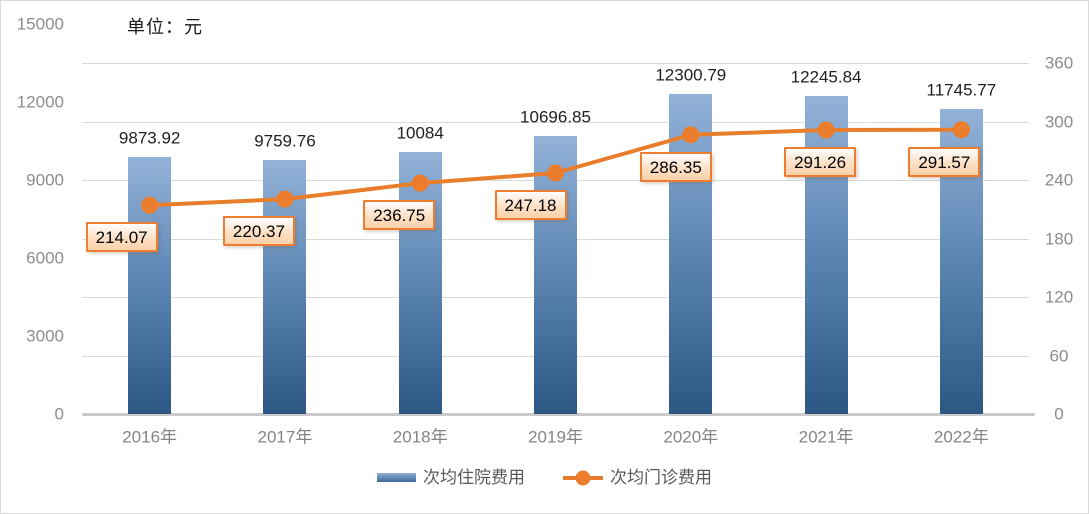 This screenshot has width=1089, height=514. Describe the element at coordinates (675, 166) in the screenshot. I see `line-value-label: 286.35` at that location.